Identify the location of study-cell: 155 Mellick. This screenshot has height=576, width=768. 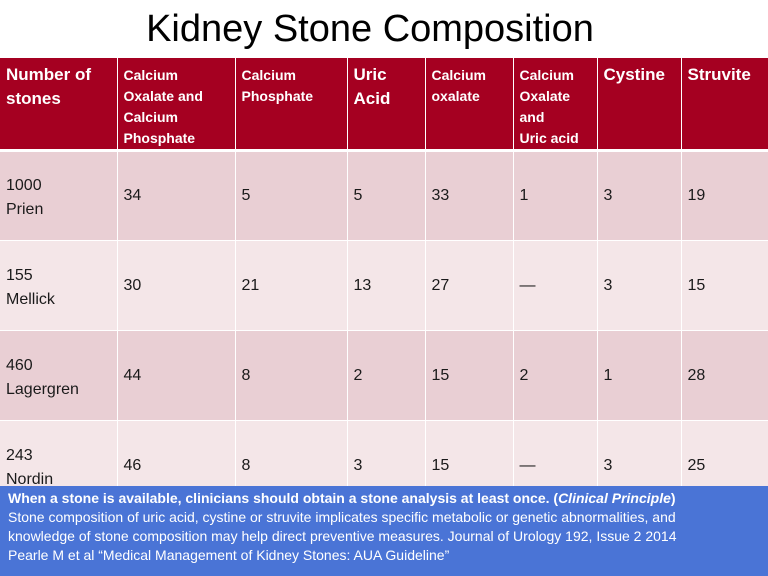
(59, 285).